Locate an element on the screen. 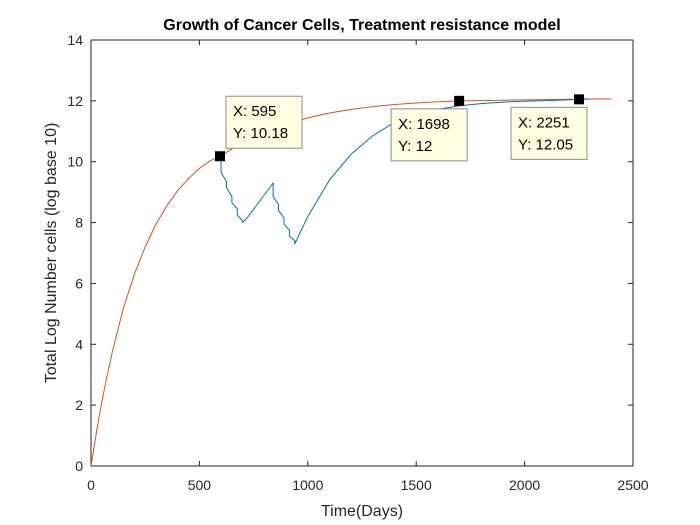  datatip-y-value: Y: 10.18 is located at coordinates (260, 133).